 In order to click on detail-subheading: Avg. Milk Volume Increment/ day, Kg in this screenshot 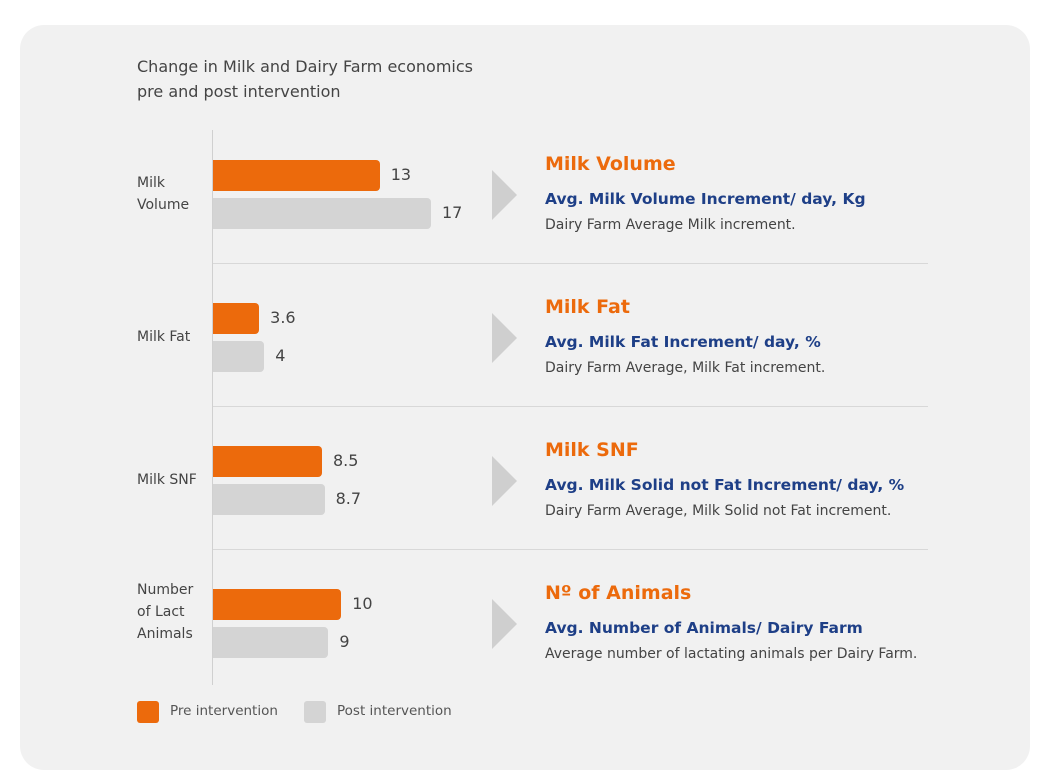, I will do `click(705, 199)`.